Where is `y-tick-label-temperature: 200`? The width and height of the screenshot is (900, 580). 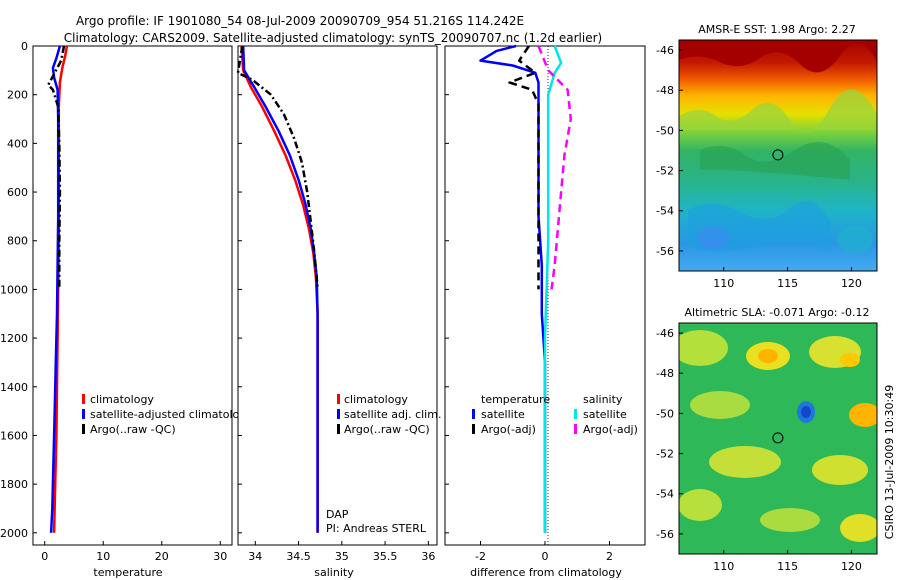 y-tick-label-temperature: 200 is located at coordinates (17, 95).